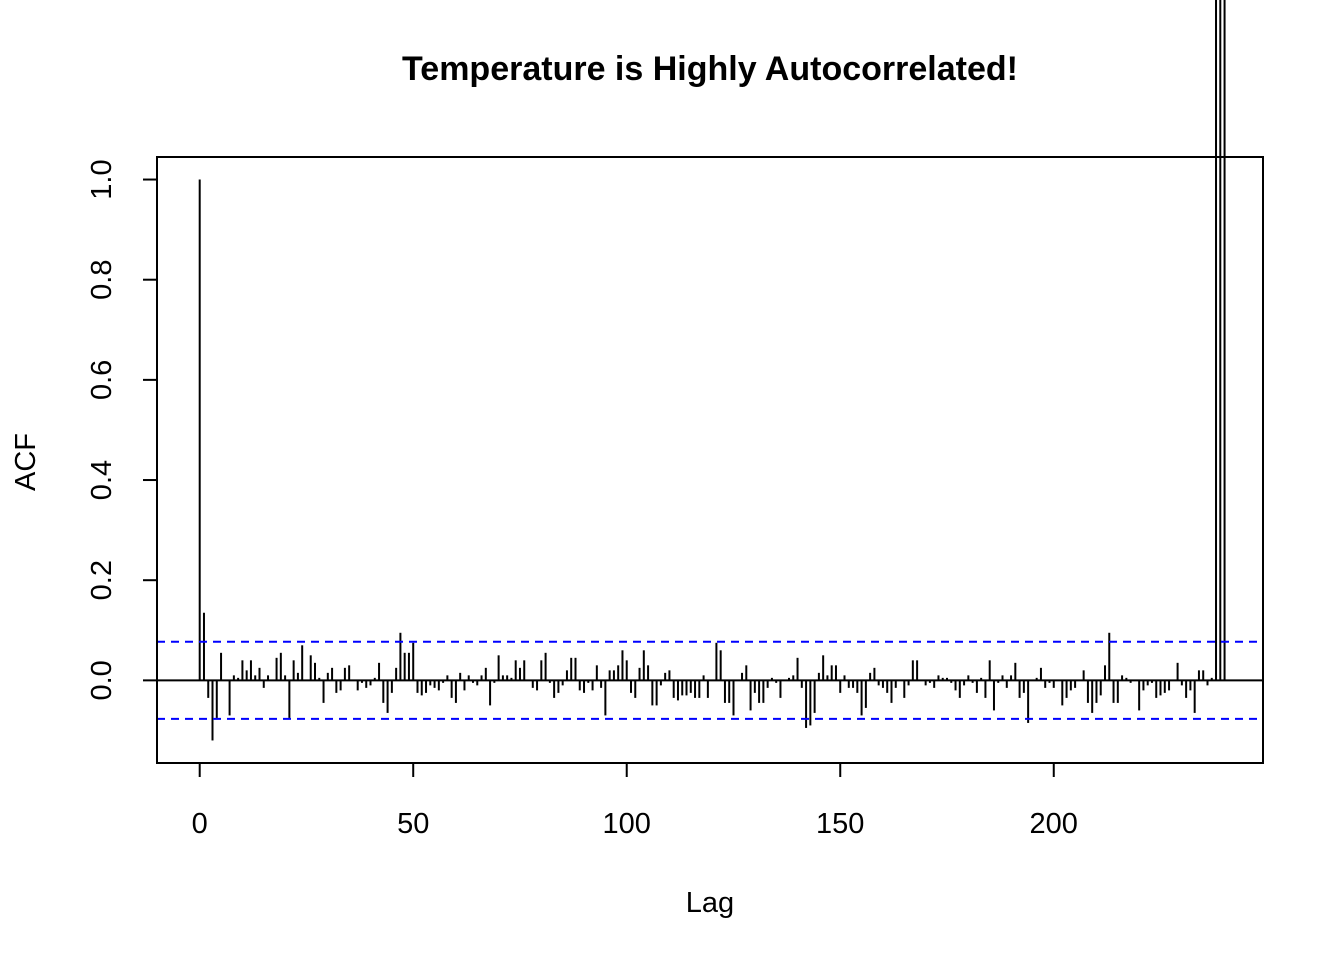 The width and height of the screenshot is (1344, 960). What do you see at coordinates (102, 580) in the screenshot?
I see `y-tick-label: 0.2` at bounding box center [102, 580].